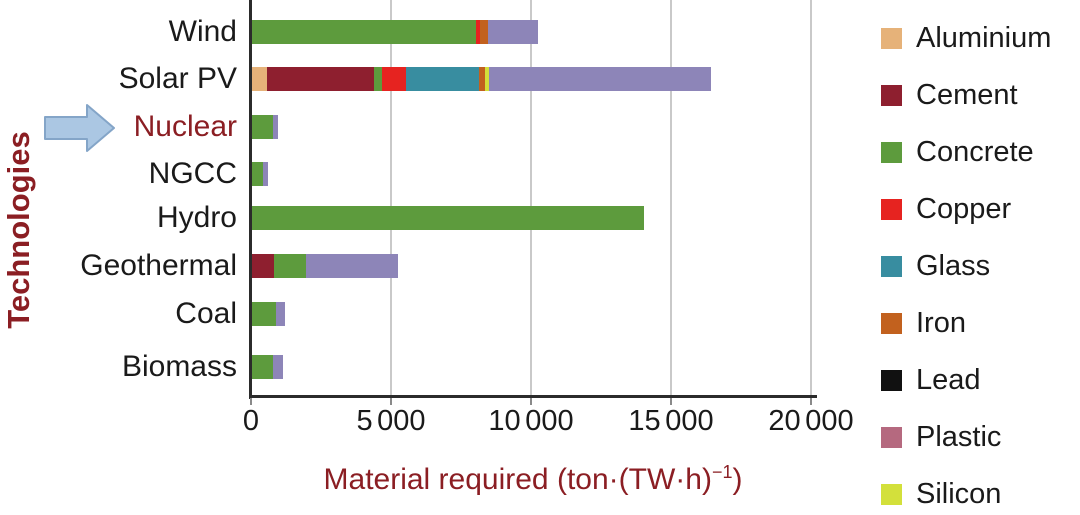 The image size is (1080, 515). I want to click on category-label-biomass: Biomass, so click(179, 366).